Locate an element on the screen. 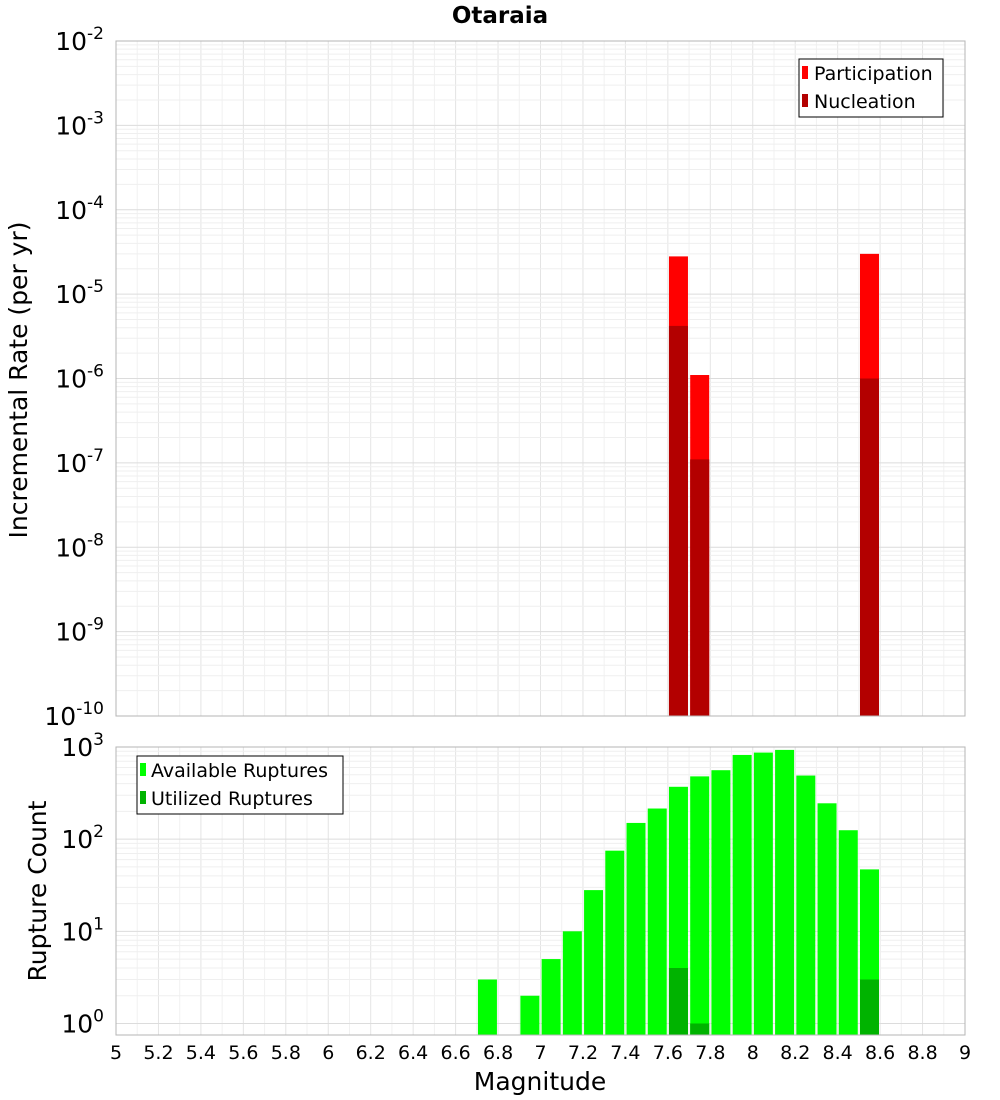 The image size is (1000, 1100). bottom-legend-label: Utilized Ruptures is located at coordinates (232, 799).